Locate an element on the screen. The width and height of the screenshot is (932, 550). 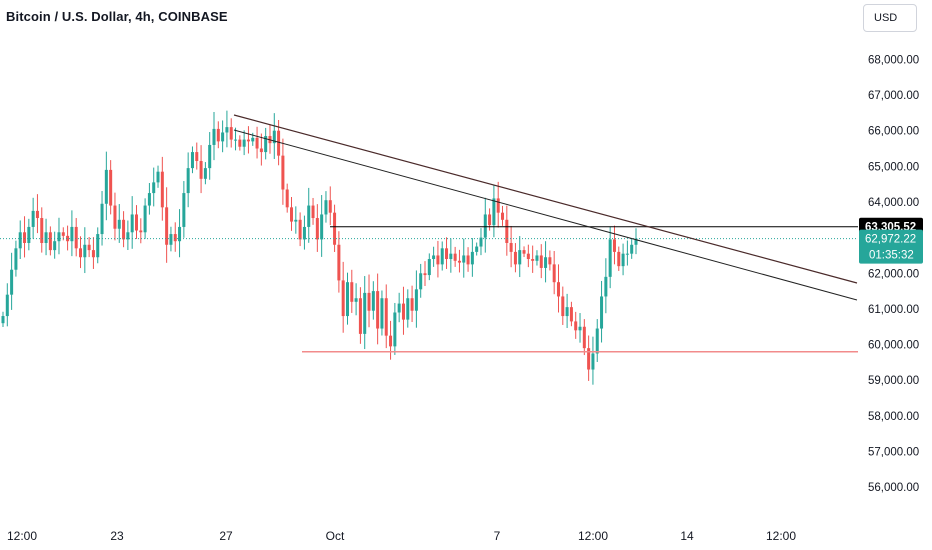
y-tick-label: 56,000.00 is located at coordinates (893, 488).